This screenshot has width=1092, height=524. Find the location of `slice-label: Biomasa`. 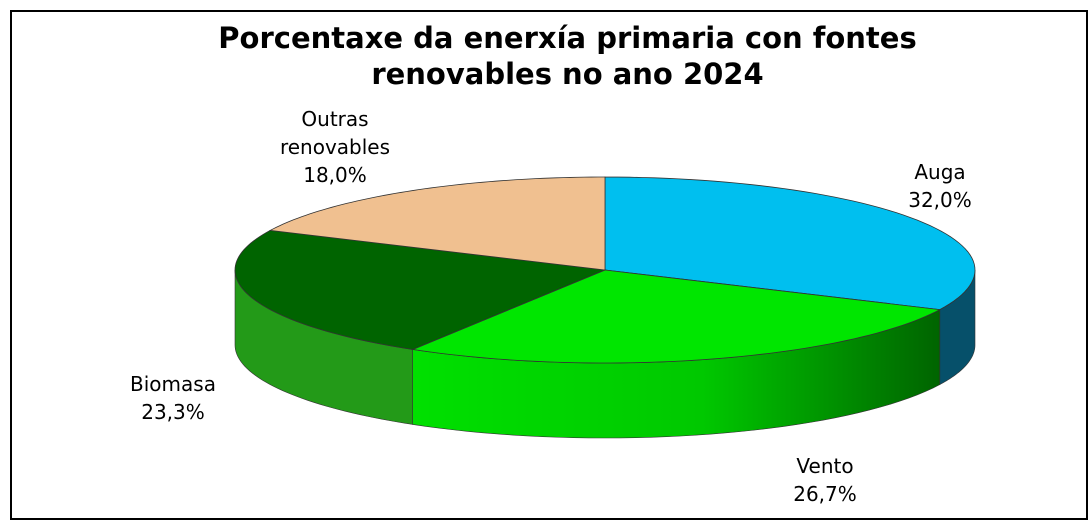

slice-label: Biomasa is located at coordinates (173, 384).